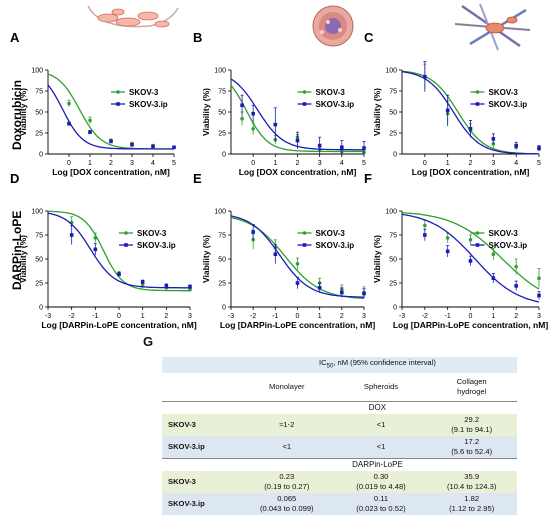 This screenshot has width=550, height=515. Describe the element at coordinates (287, 424) in the screenshot. I see `table-cell: ≈1-2` at that location.